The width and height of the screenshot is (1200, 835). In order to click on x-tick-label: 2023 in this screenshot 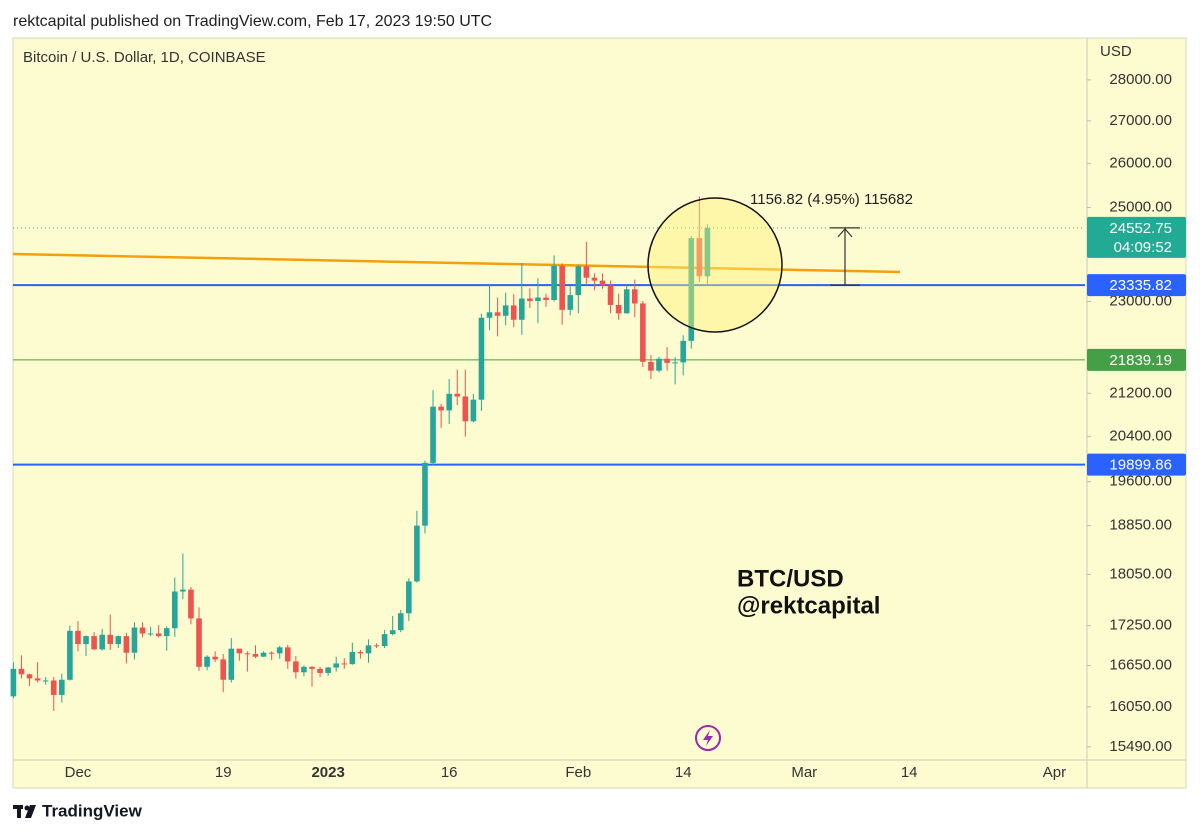, I will do `click(327, 772)`.